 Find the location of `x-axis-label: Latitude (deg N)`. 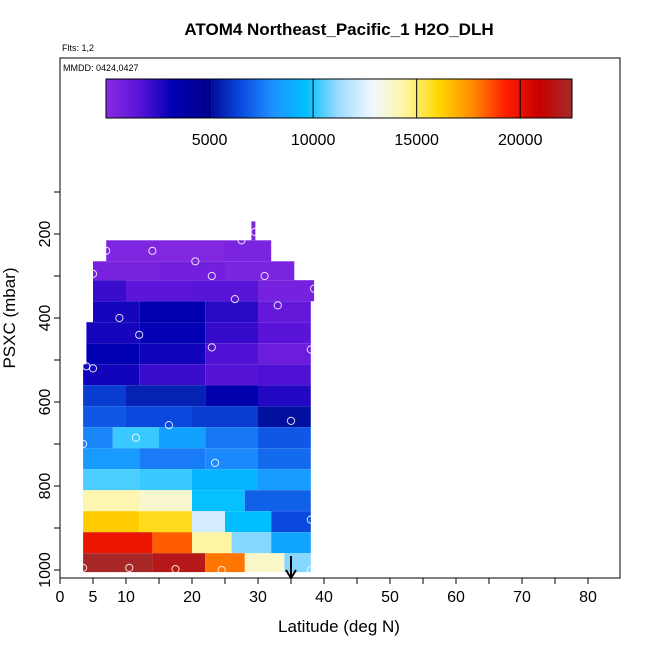

x-axis-label: Latitude (deg N) is located at coordinates (339, 626).